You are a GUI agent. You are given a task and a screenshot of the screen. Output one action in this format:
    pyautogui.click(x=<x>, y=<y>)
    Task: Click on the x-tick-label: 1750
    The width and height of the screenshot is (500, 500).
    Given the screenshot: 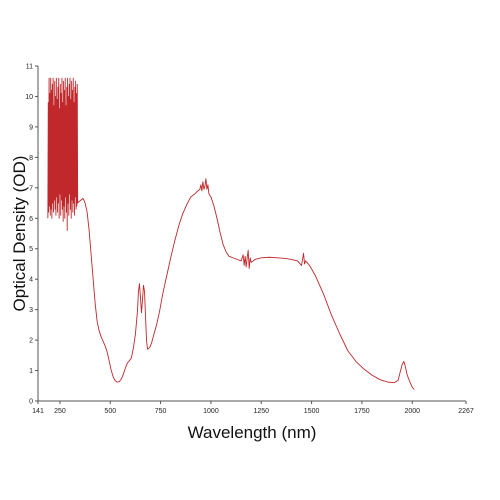 What is the action you would take?
    pyautogui.click(x=362, y=411)
    